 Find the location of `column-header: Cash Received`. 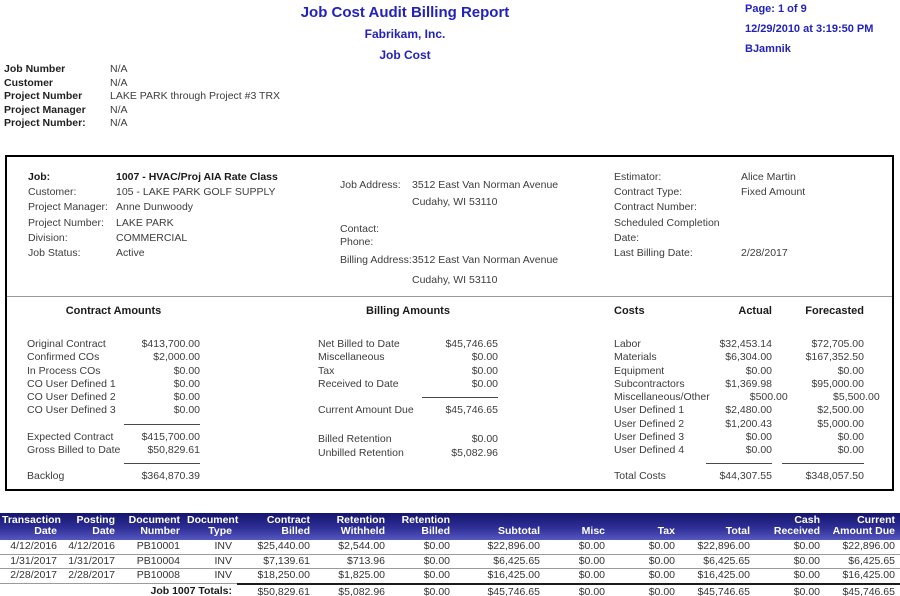

column-header: Cash Received is located at coordinates (790, 526).